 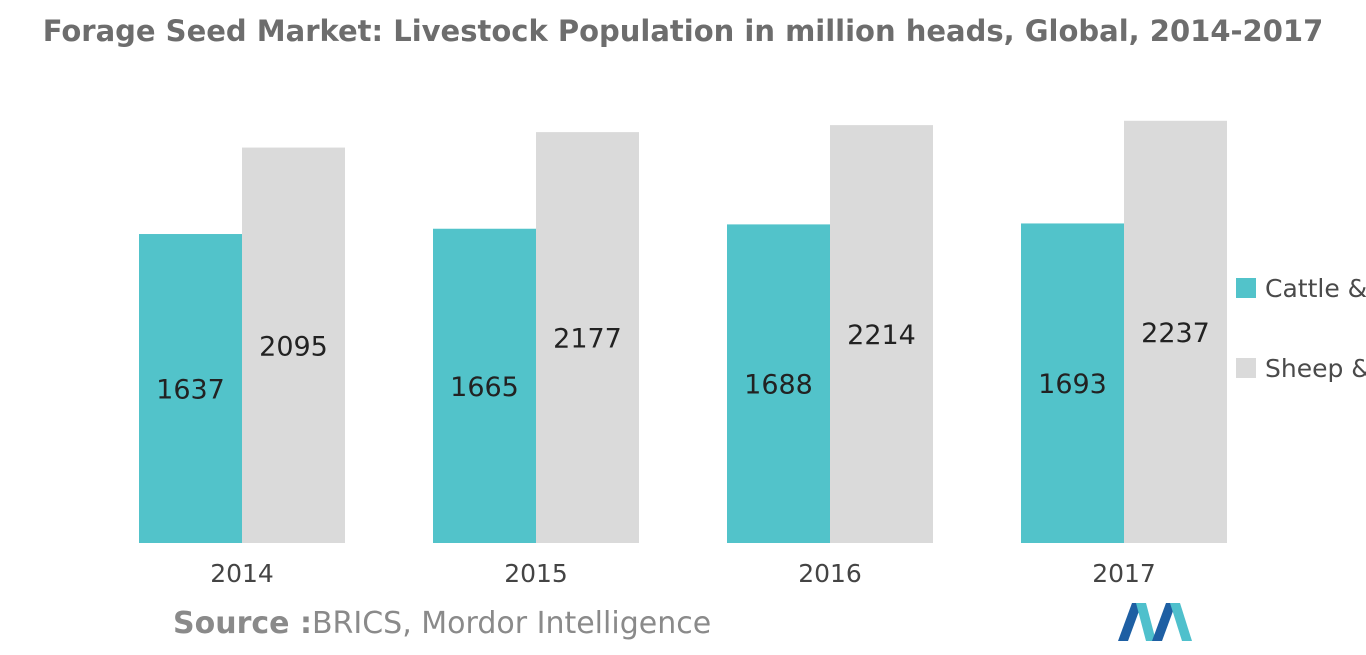 I want to click on data-label-series-2-2016: 2214, so click(x=881, y=335).